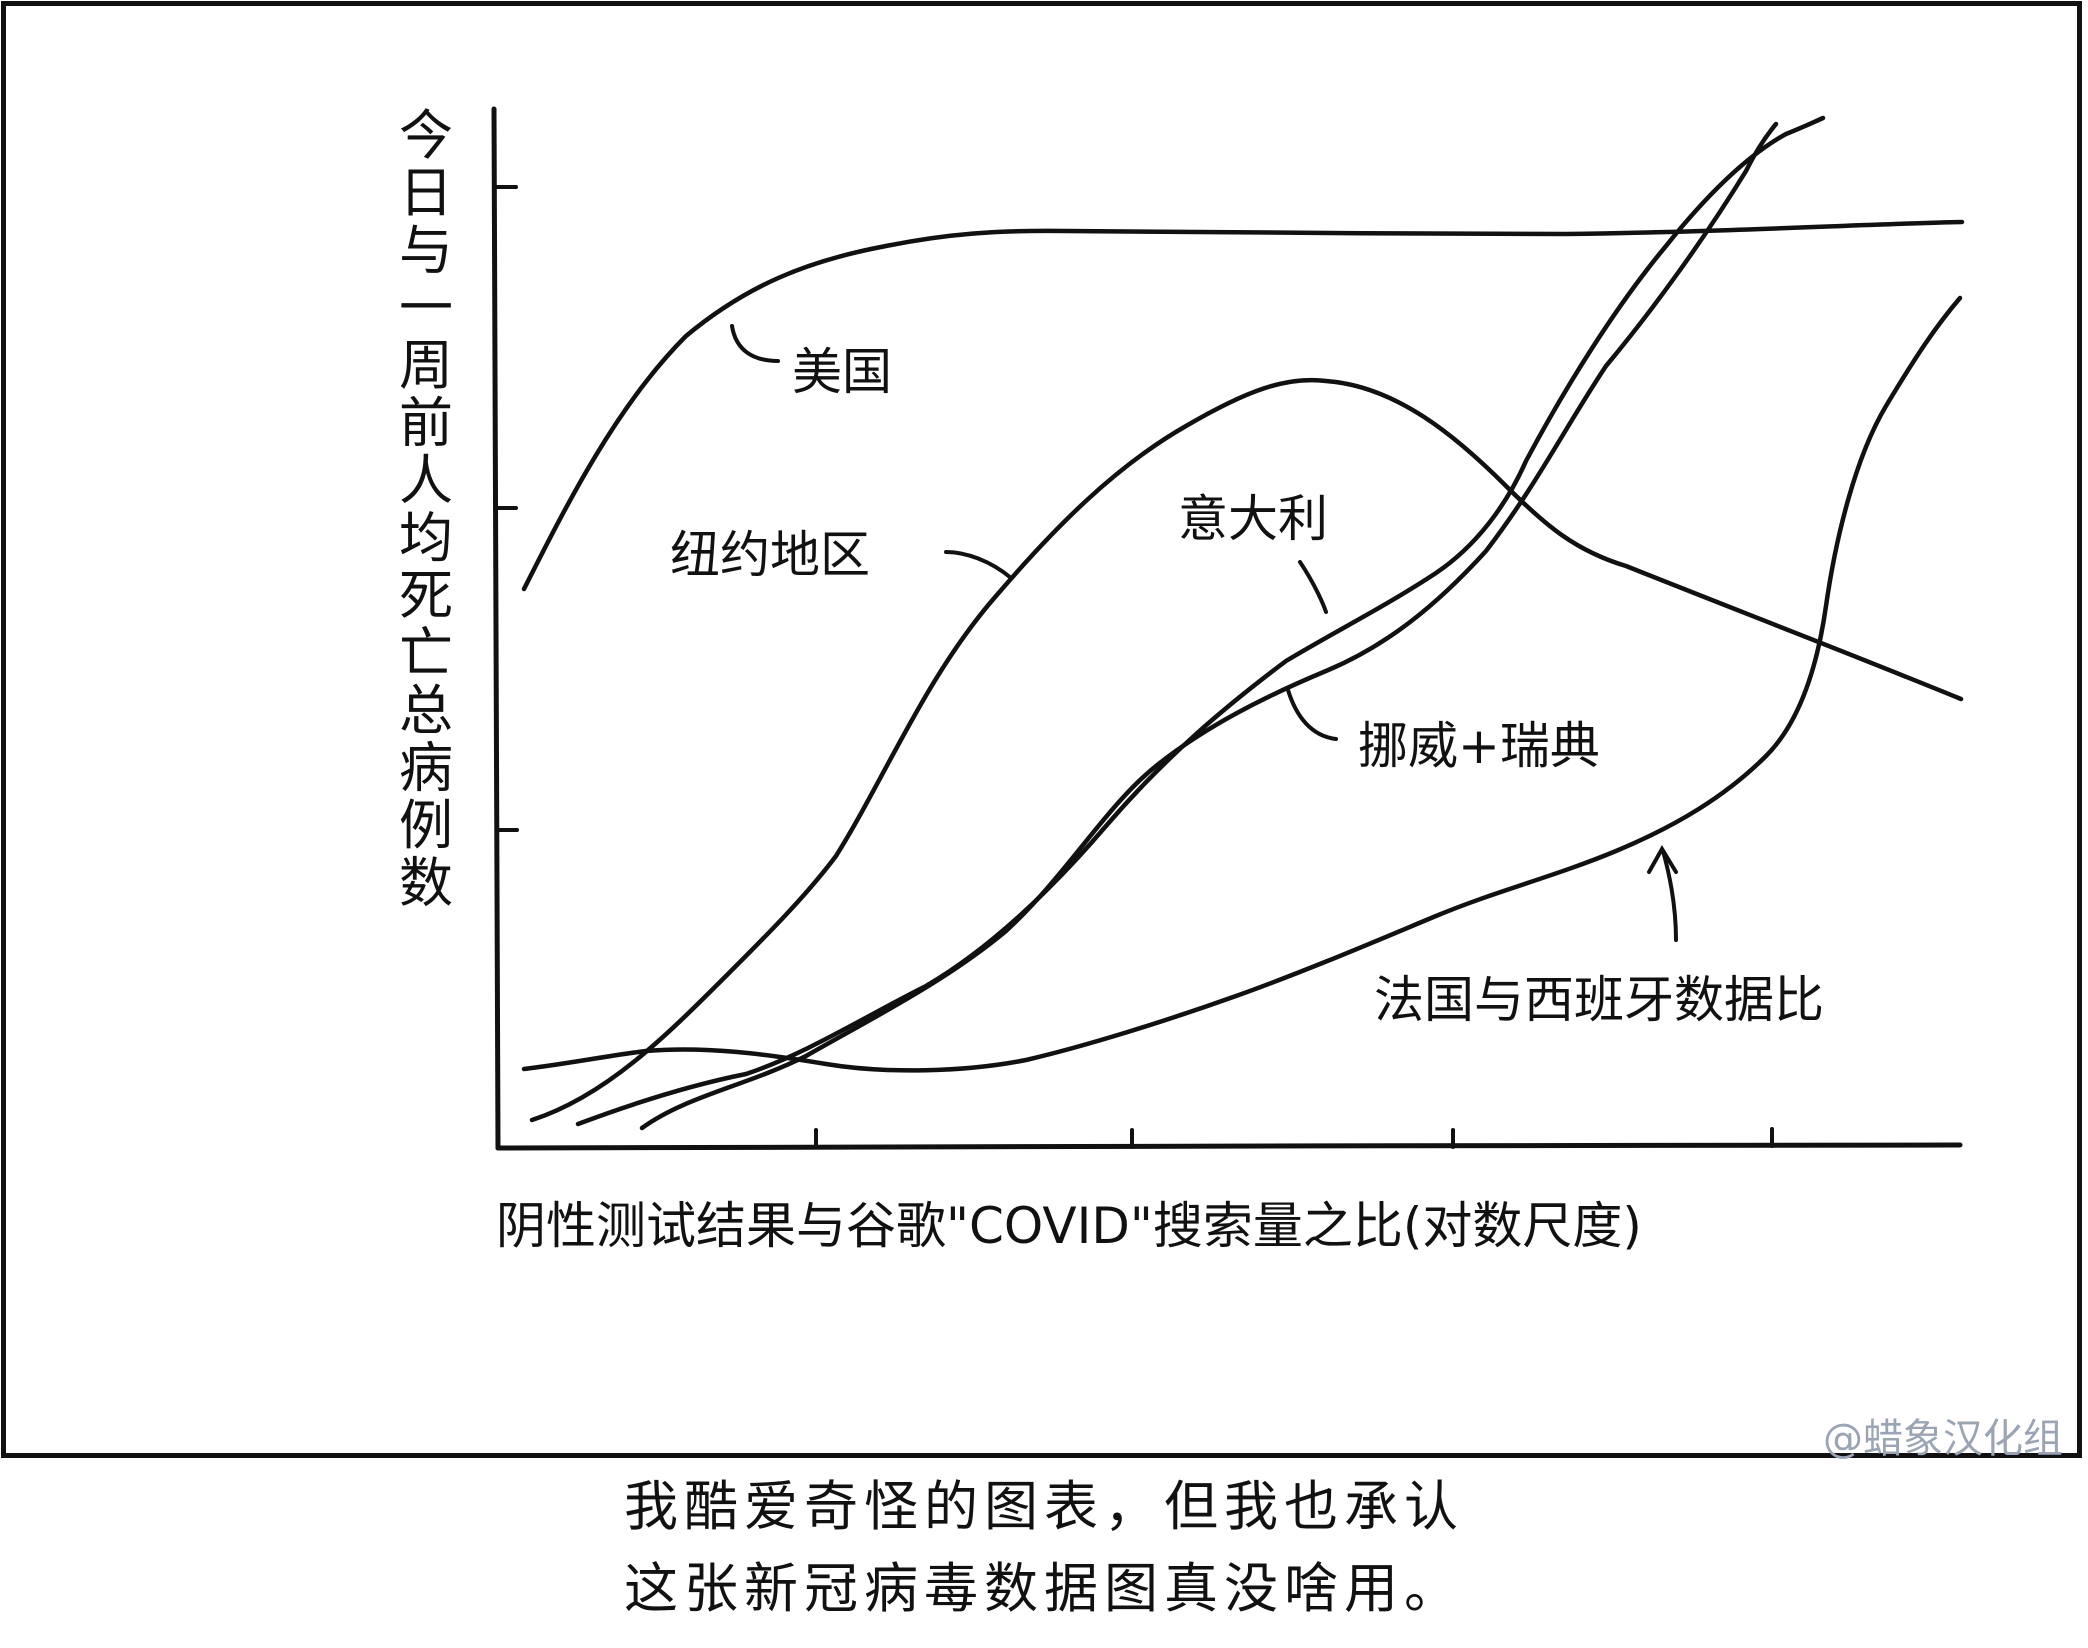 The height and width of the screenshot is (1648, 2088). Describe the element at coordinates (1313, 587) in the screenshot. I see `leader-italy` at that location.